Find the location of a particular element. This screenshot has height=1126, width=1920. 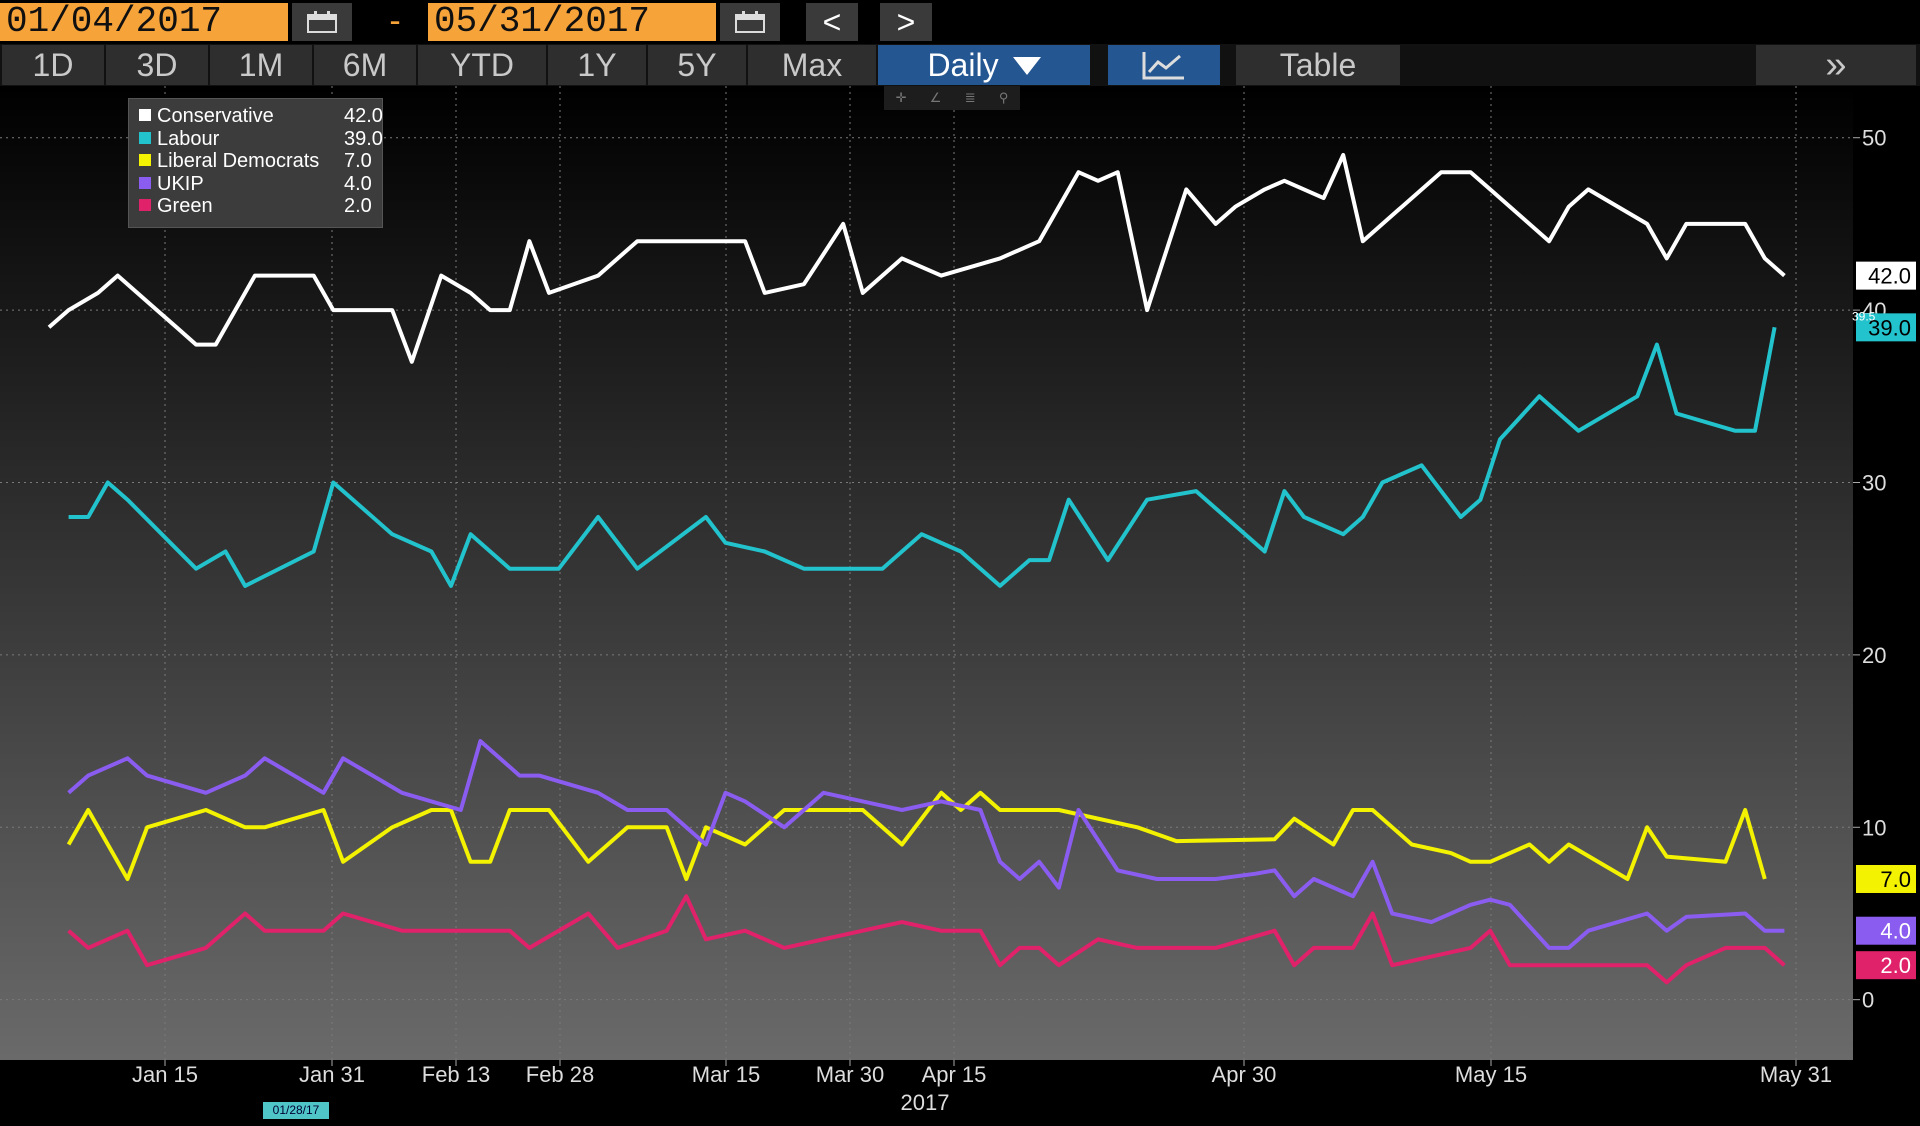

line-chart-icon is located at coordinates (1163, 66).